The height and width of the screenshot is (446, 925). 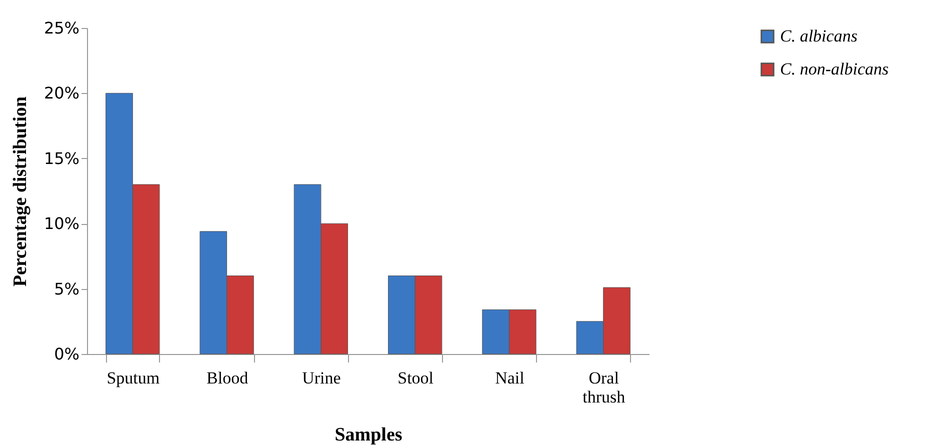 I want to click on x-tick-label: Oral thrush, so click(x=604, y=387).